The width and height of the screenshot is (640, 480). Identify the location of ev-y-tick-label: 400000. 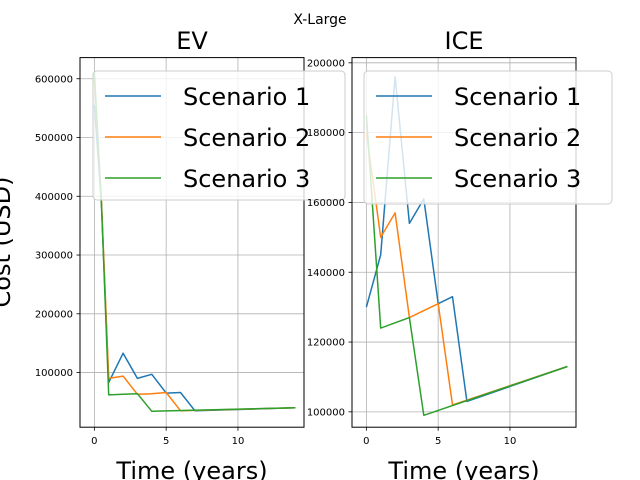
(54, 197).